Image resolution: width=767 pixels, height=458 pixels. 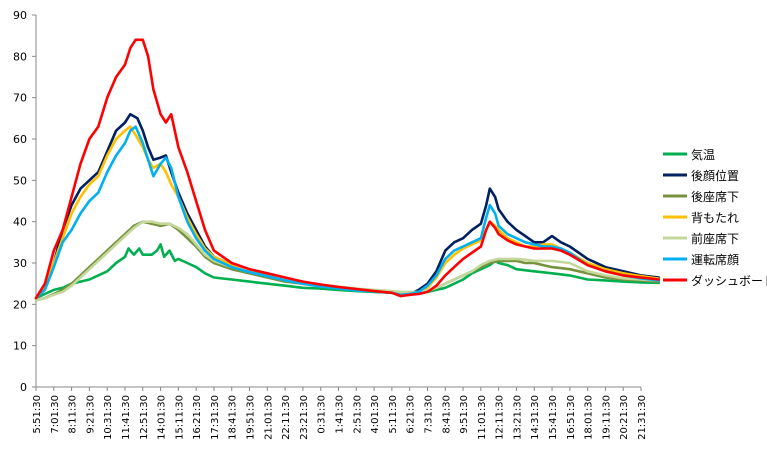 What do you see at coordinates (428, 414) in the screenshot?
I see `x-tick-label: 7:31:30` at bounding box center [428, 414].